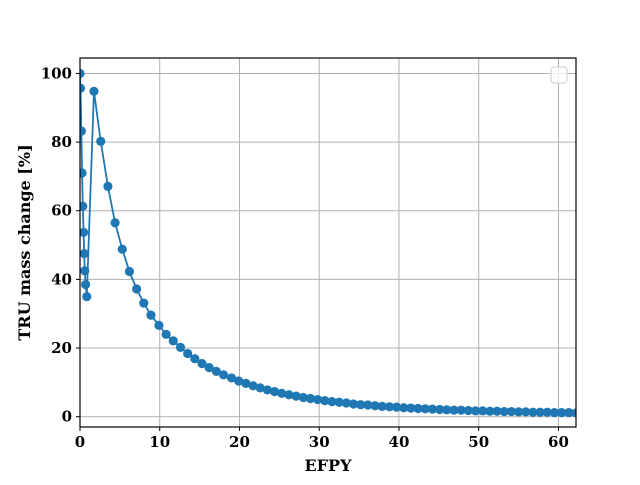 This screenshot has height=485, width=640. I want to click on x-tick-label: 30, so click(319, 442).